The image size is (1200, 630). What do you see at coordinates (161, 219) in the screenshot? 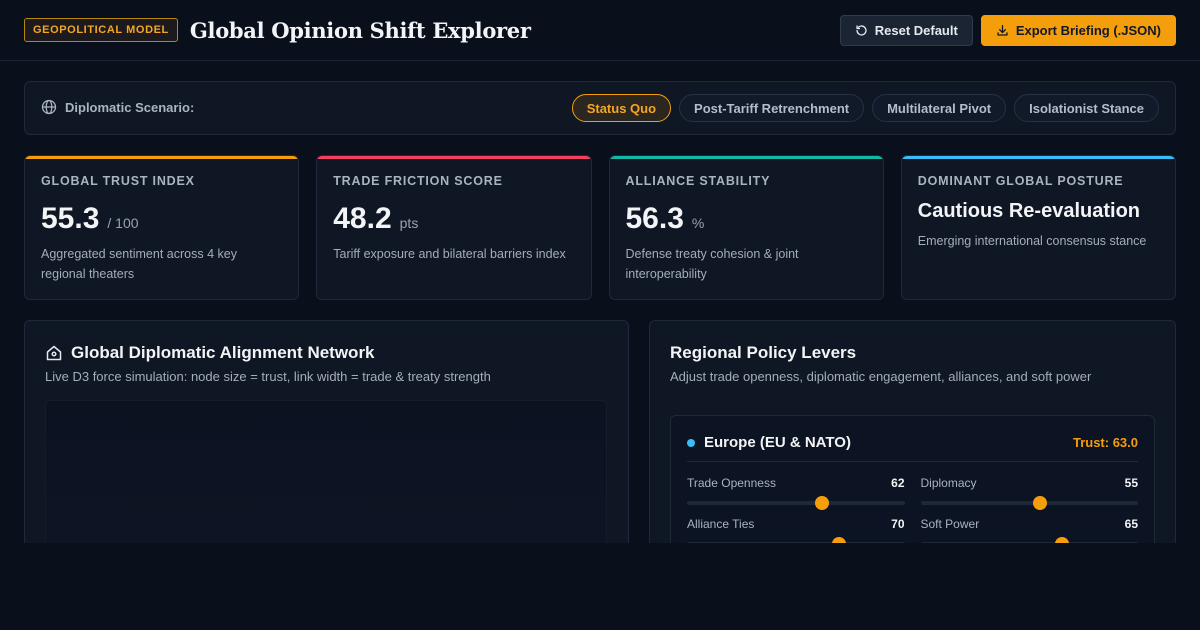
I see `card-value-row: 55.3 / 100` at bounding box center [161, 219].